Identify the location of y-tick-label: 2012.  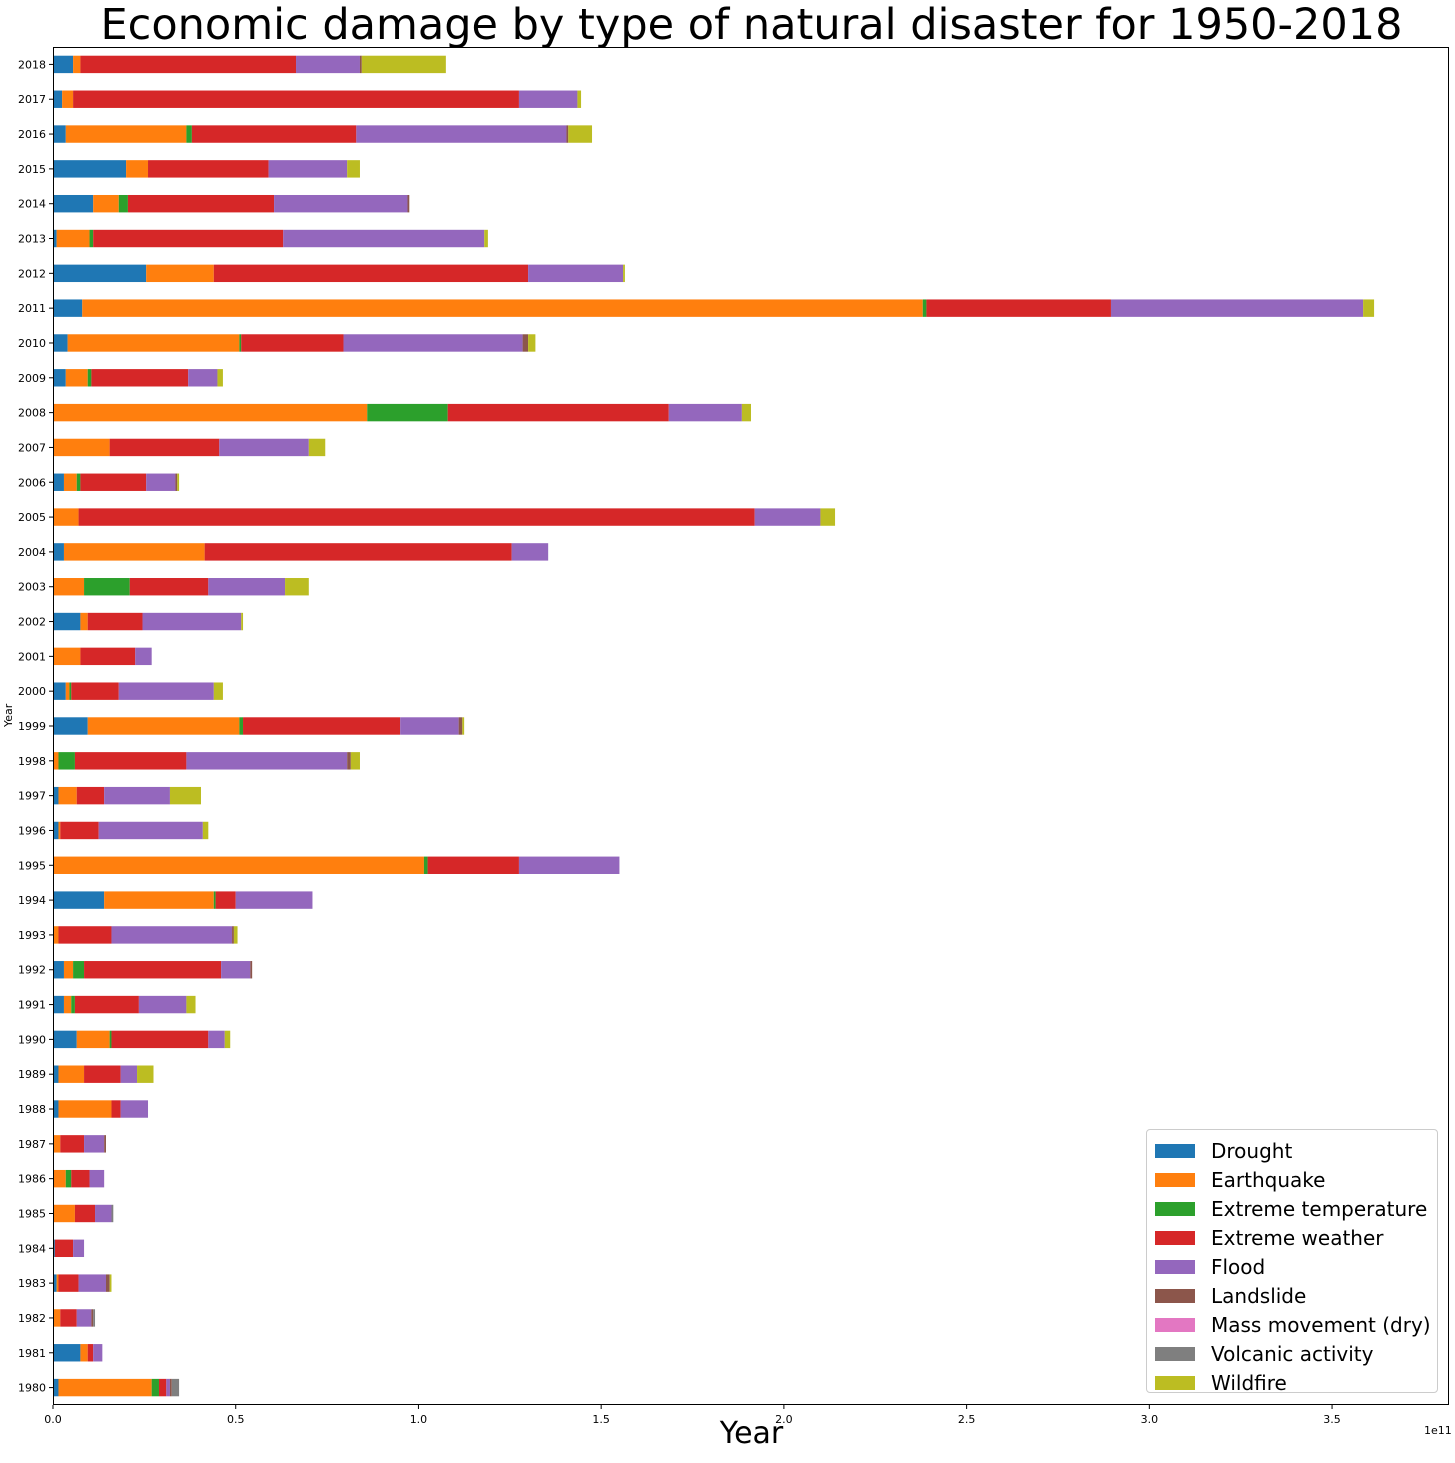
(32, 273).